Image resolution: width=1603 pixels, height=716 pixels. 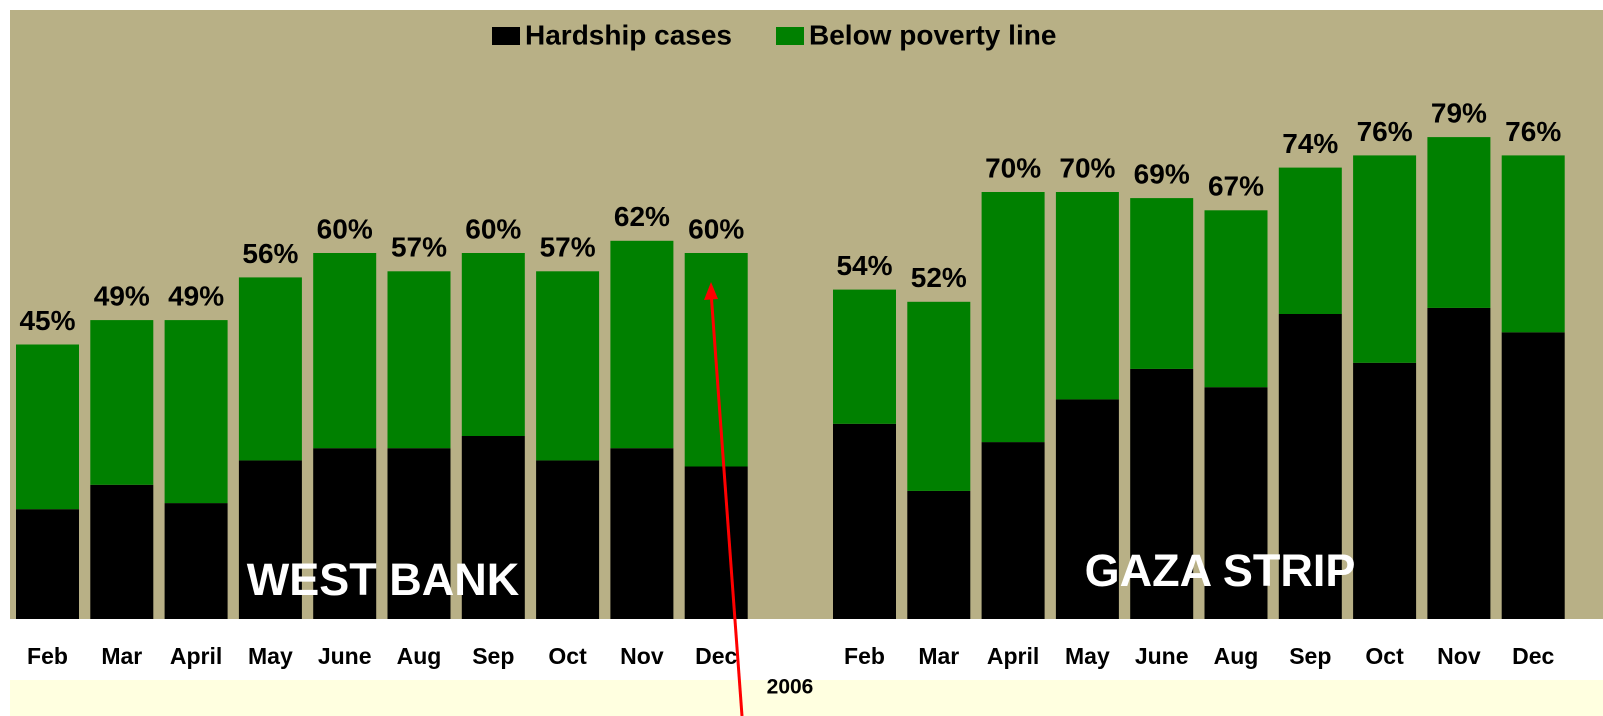 I want to click on data-label: 69%, so click(x=1162, y=173).